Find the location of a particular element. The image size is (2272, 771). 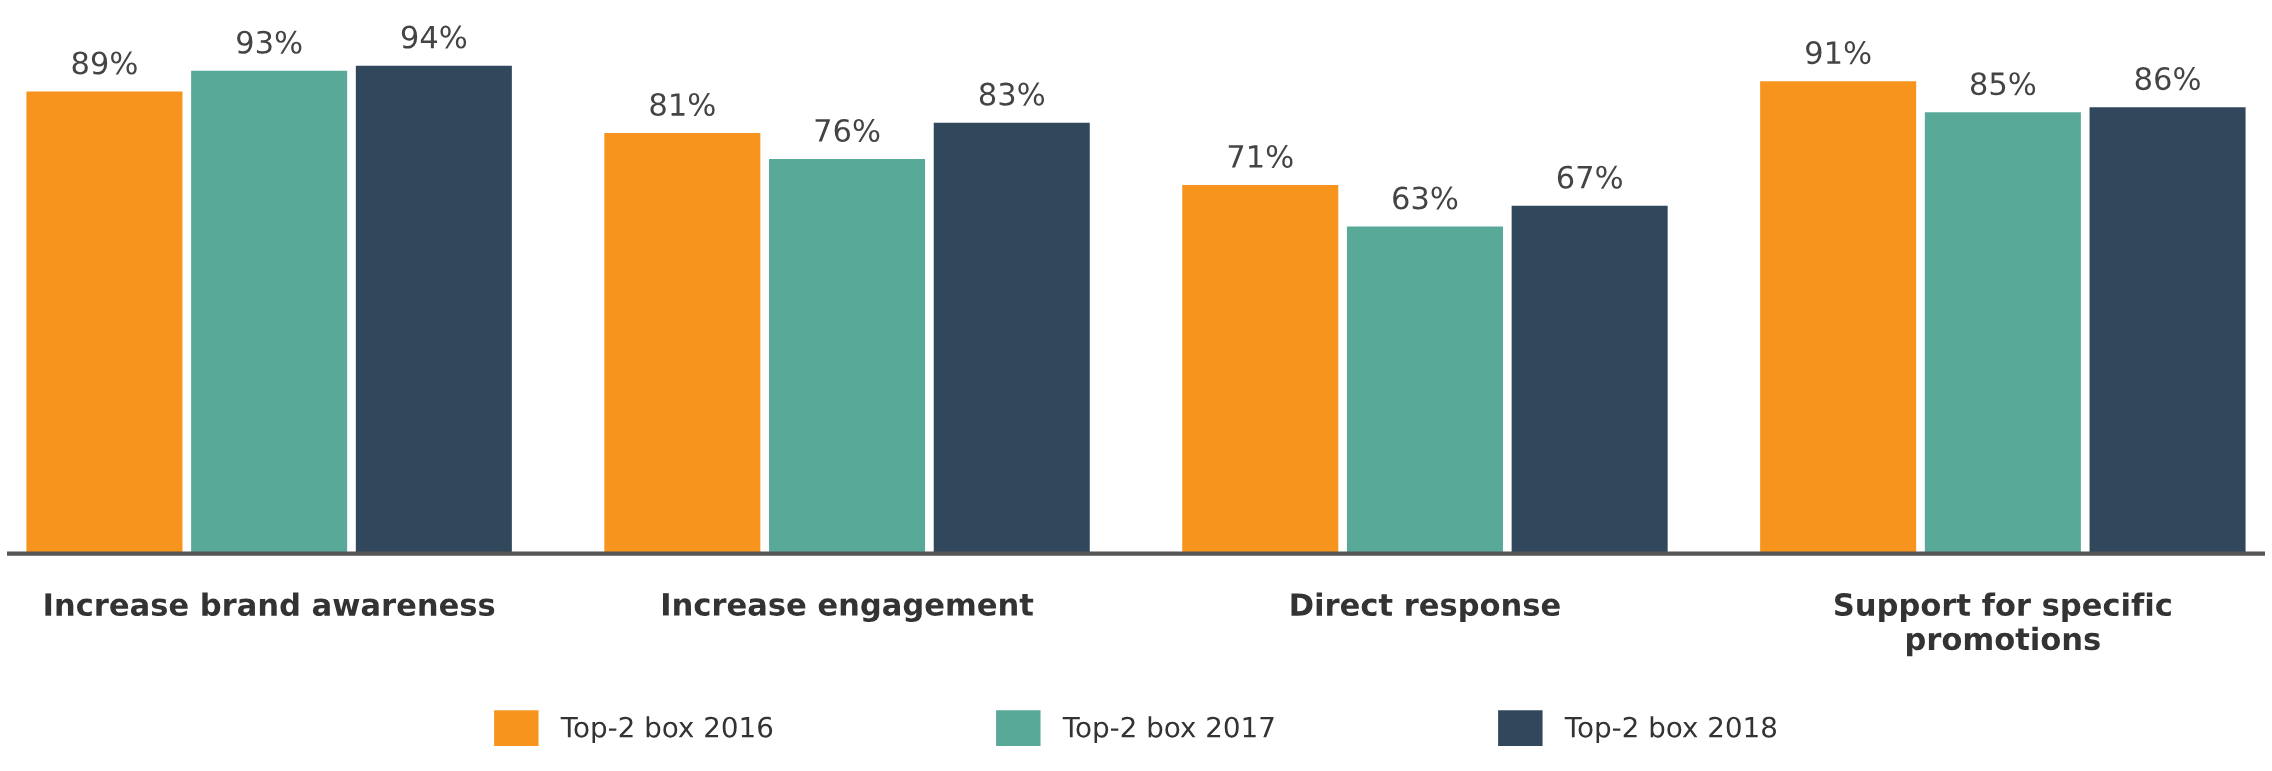

x-tick-label: Increase engagement is located at coordinates (848, 608).